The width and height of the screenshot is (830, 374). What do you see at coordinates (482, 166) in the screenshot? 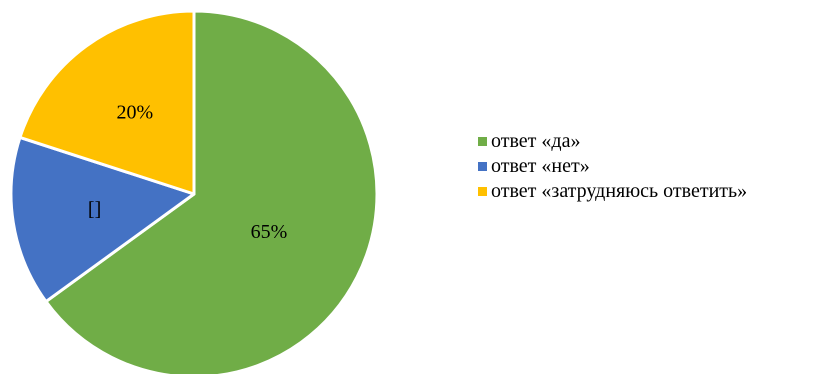
I see `legend-swatch-no` at bounding box center [482, 166].